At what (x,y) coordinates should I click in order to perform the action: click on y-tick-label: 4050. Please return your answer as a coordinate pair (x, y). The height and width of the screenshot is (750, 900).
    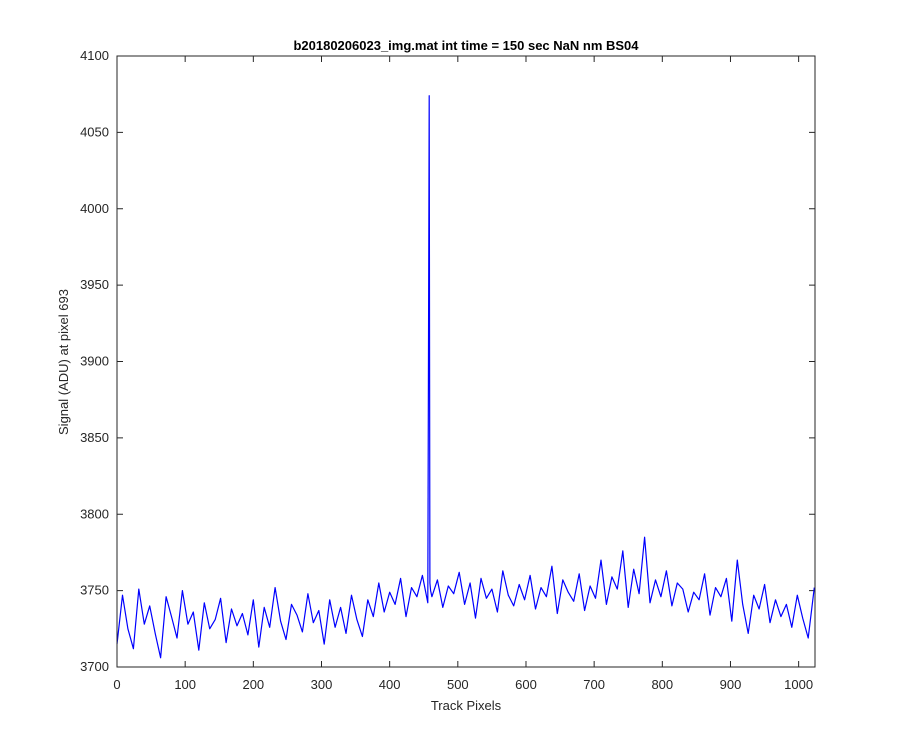
    Looking at the image, I should click on (94, 131).